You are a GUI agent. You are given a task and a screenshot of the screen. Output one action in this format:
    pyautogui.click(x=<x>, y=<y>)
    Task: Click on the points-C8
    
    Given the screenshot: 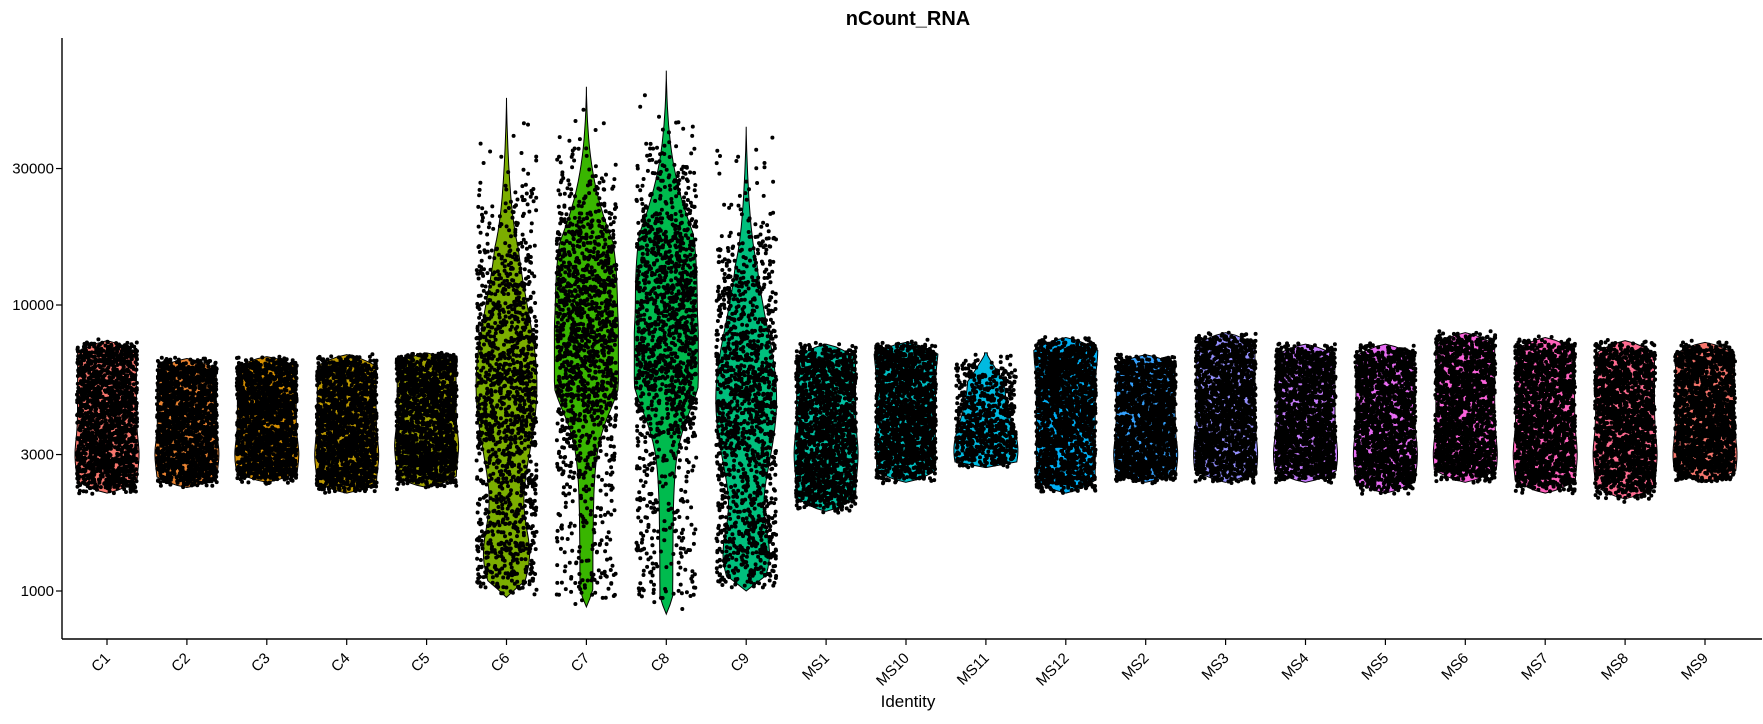 What is the action you would take?
    pyautogui.click(x=666, y=352)
    